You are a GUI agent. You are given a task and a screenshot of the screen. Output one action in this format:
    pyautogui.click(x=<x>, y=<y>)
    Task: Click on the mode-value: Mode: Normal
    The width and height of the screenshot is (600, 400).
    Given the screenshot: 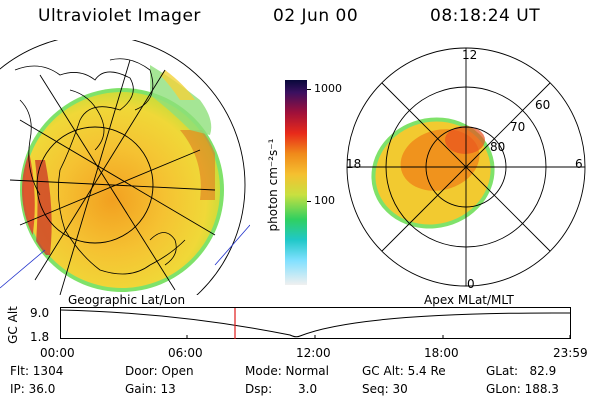 What is the action you would take?
    pyautogui.click(x=287, y=371)
    